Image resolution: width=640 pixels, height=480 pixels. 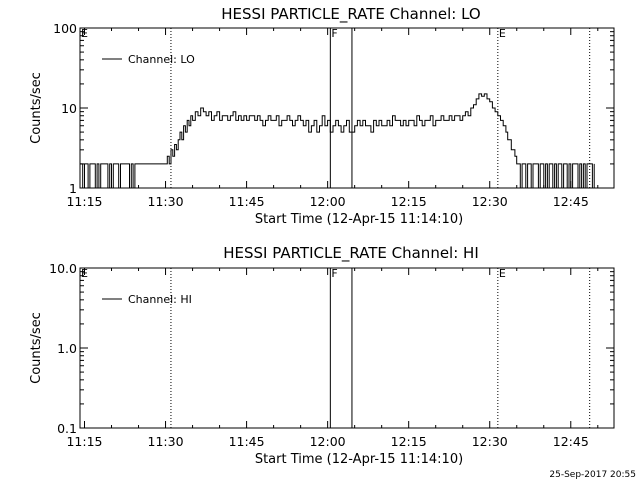 I want to click on y-tick-label: 0.1, so click(x=67, y=428).